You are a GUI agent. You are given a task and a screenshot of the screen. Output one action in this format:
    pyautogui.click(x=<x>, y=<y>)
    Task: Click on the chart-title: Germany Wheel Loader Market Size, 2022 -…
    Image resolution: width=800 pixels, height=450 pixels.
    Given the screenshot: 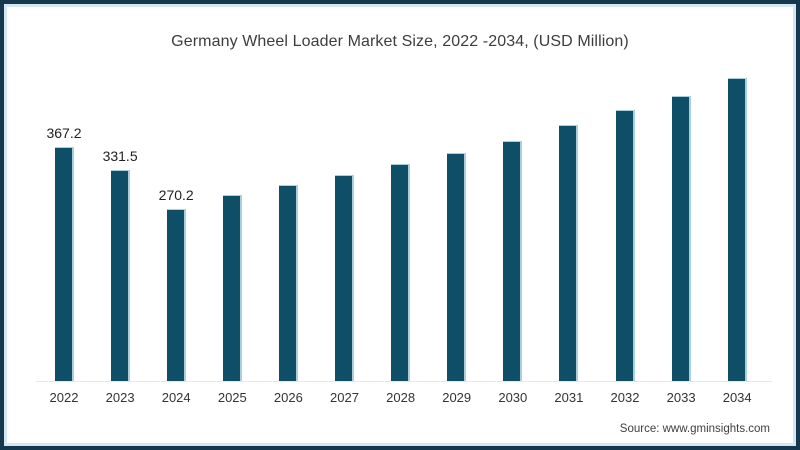 What is the action you would take?
    pyautogui.click(x=400, y=41)
    